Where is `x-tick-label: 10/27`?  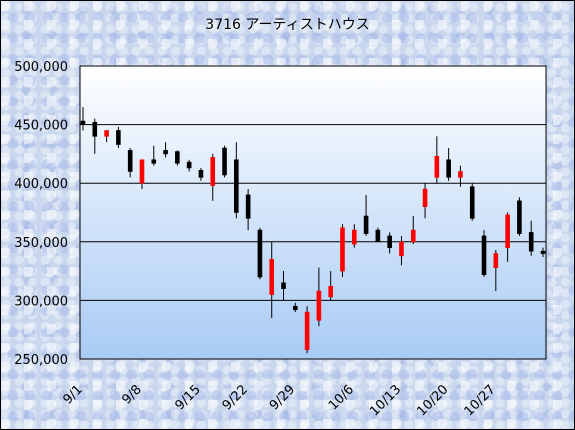 x-tick-label: 10/27 is located at coordinates (480, 400).